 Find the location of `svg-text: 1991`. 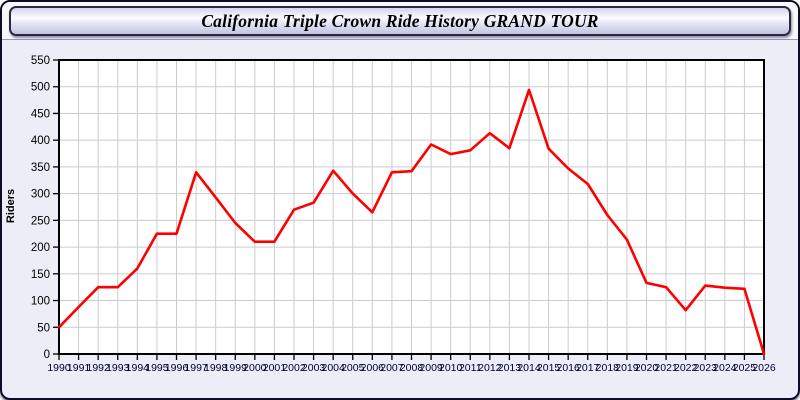

svg-text: 1991 is located at coordinates (79, 368).